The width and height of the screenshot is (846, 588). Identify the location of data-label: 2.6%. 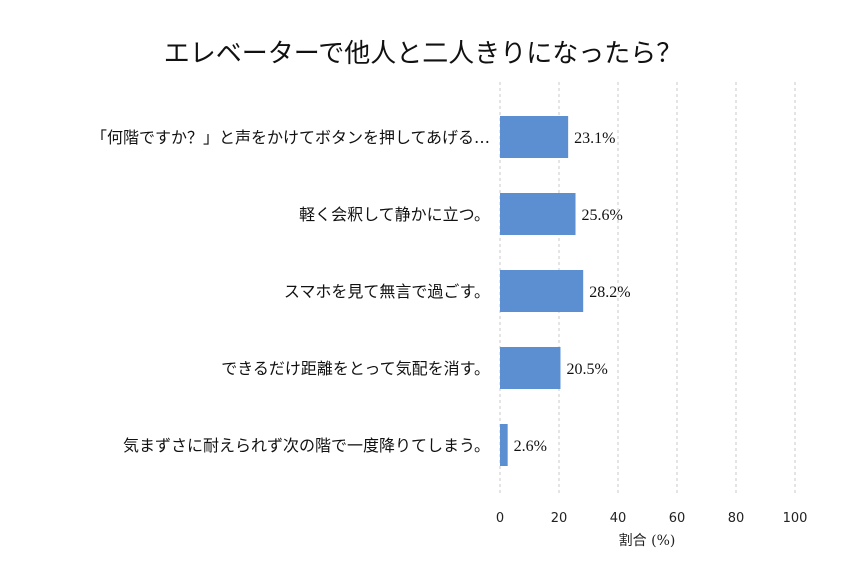
(530, 446).